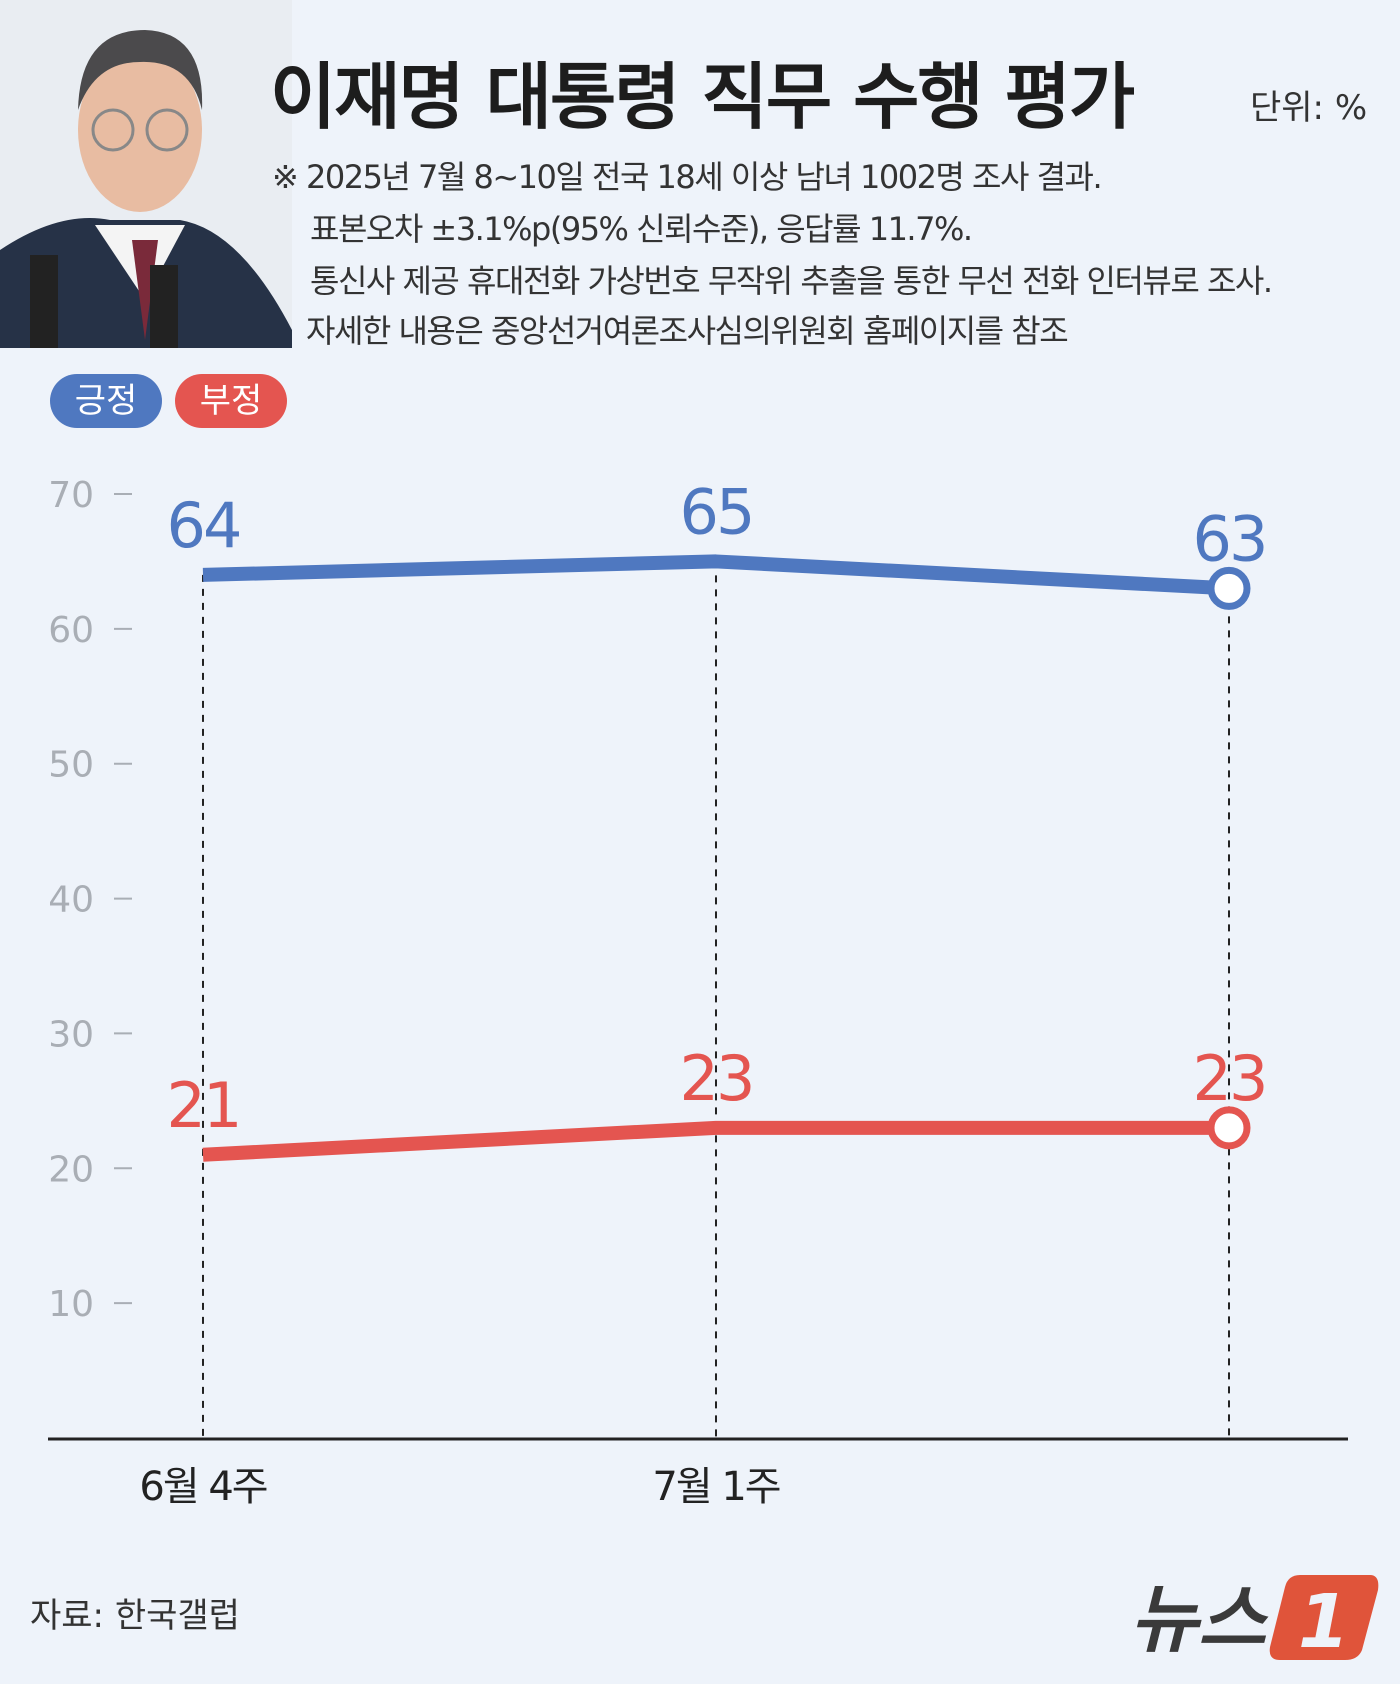  I want to click on survey-note: 표본오차 ±3.1%p(95% 신뢰수준), 응답률 11.7%., so click(641, 229).